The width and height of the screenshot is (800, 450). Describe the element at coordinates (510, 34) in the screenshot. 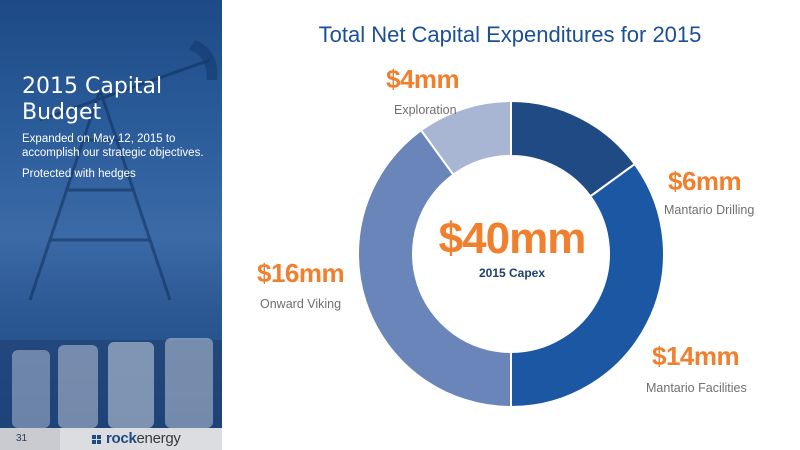

I see `chart-title: Total Net Capital Expenditures for 2015` at that location.